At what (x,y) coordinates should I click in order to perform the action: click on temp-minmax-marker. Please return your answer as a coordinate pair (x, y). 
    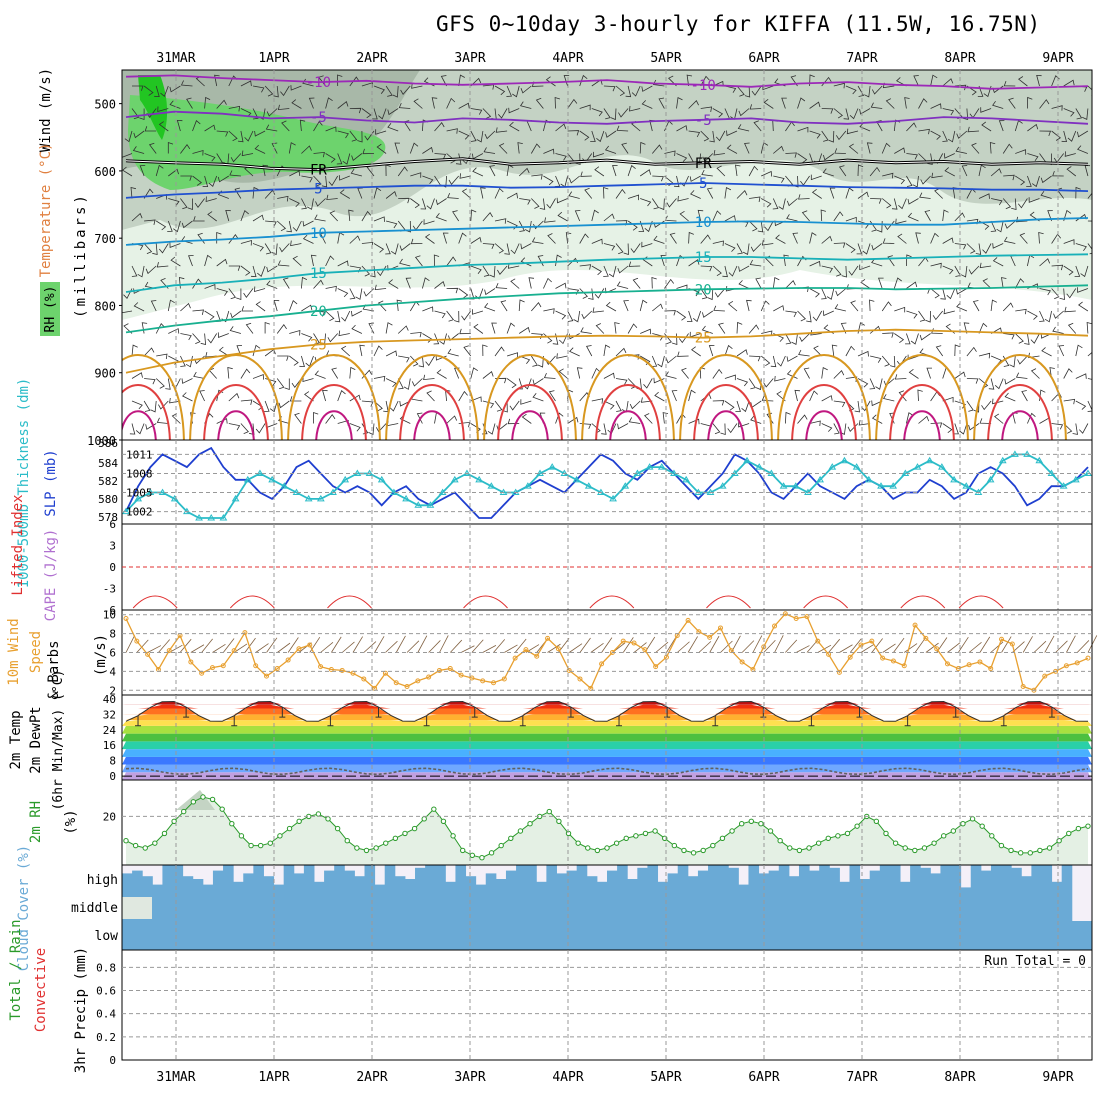
    Looking at the image, I should click on (330, 721).